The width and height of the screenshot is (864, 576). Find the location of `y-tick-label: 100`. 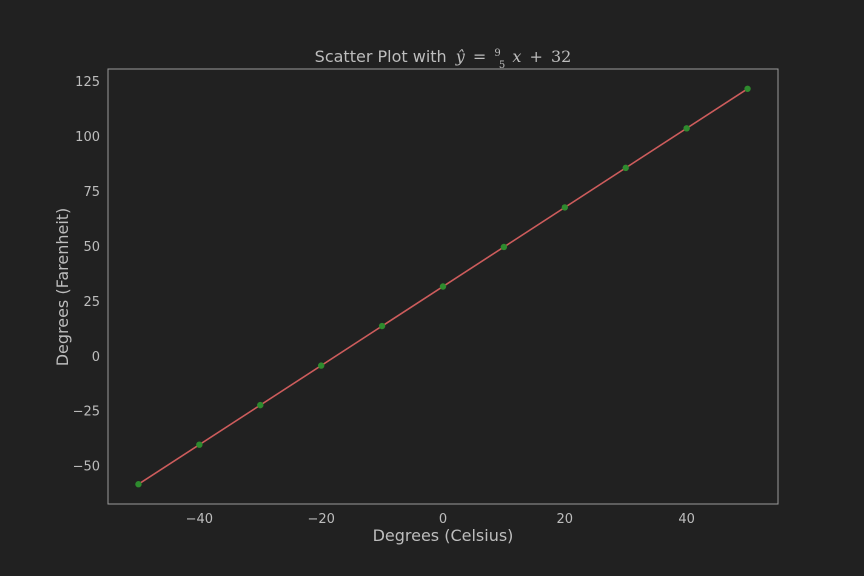

y-tick-label: 100 is located at coordinates (87, 137).